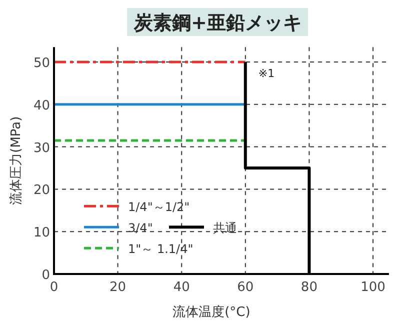 This screenshot has width=398, height=326. I want to click on y-tick-label: 20, so click(41, 190).